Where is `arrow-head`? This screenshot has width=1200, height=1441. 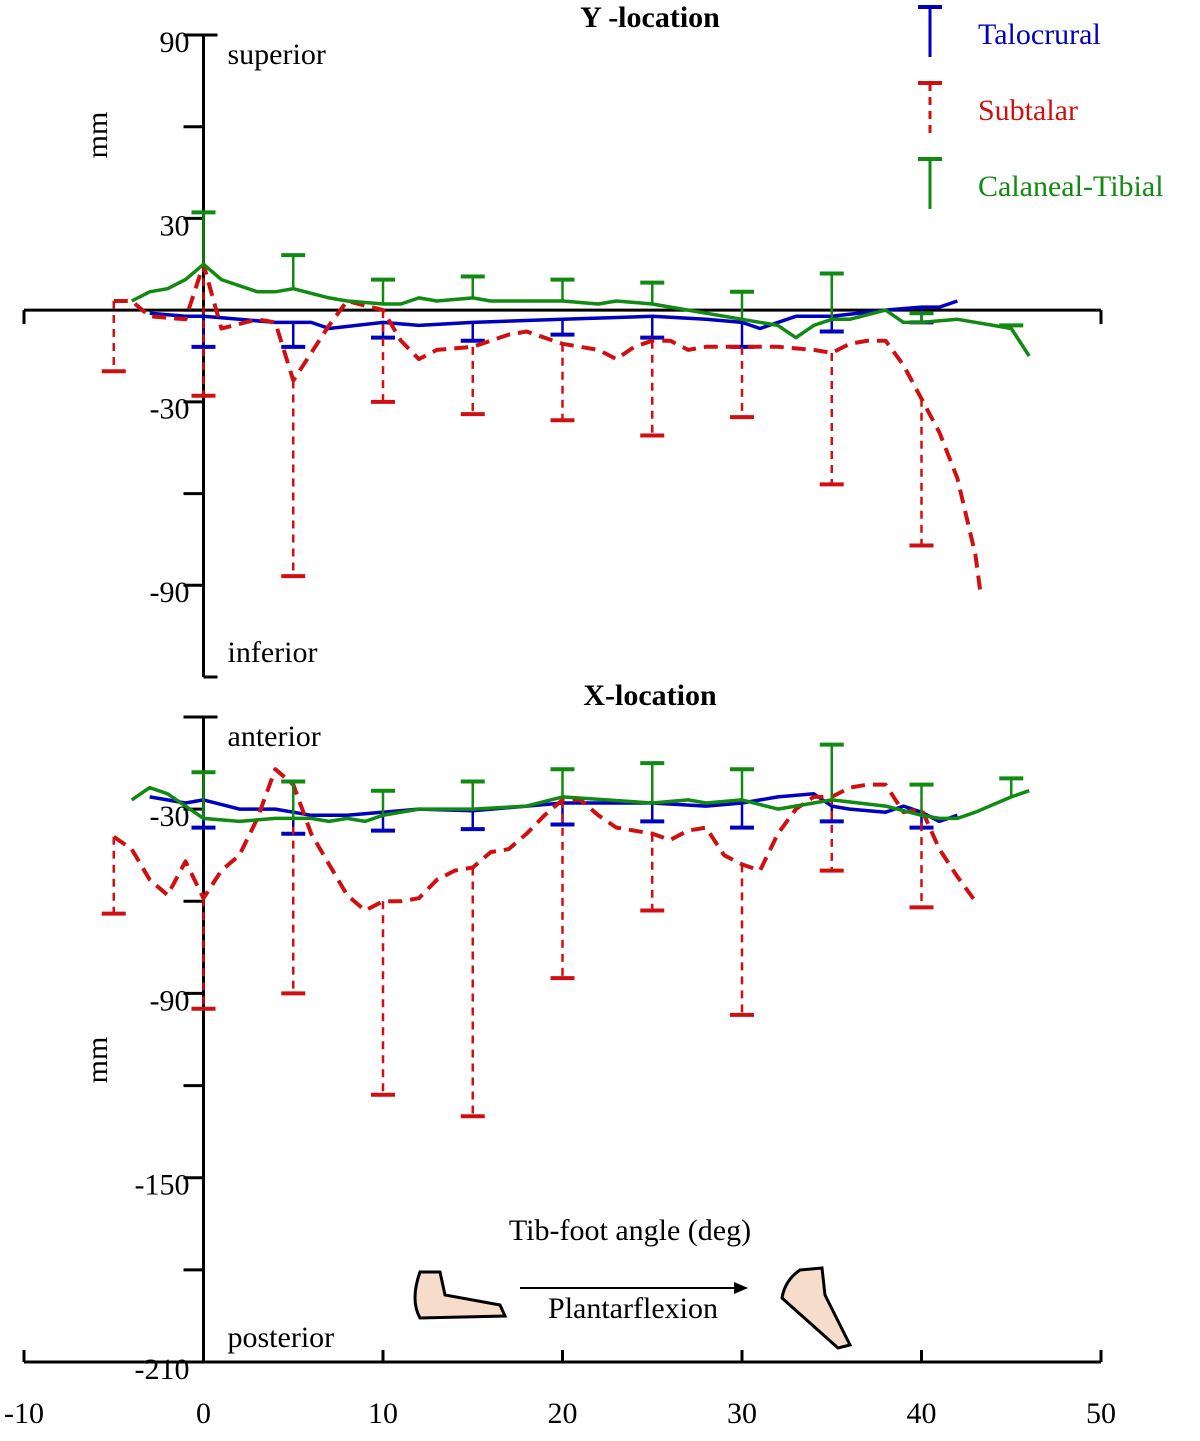
arrow-head is located at coordinates (741, 1288).